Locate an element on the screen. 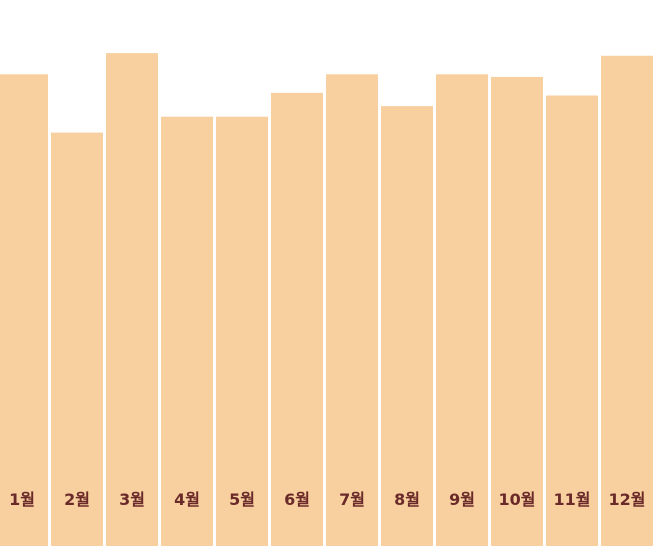 This screenshot has height=546, width=657. category-label-12: 12월 is located at coordinates (627, 499).